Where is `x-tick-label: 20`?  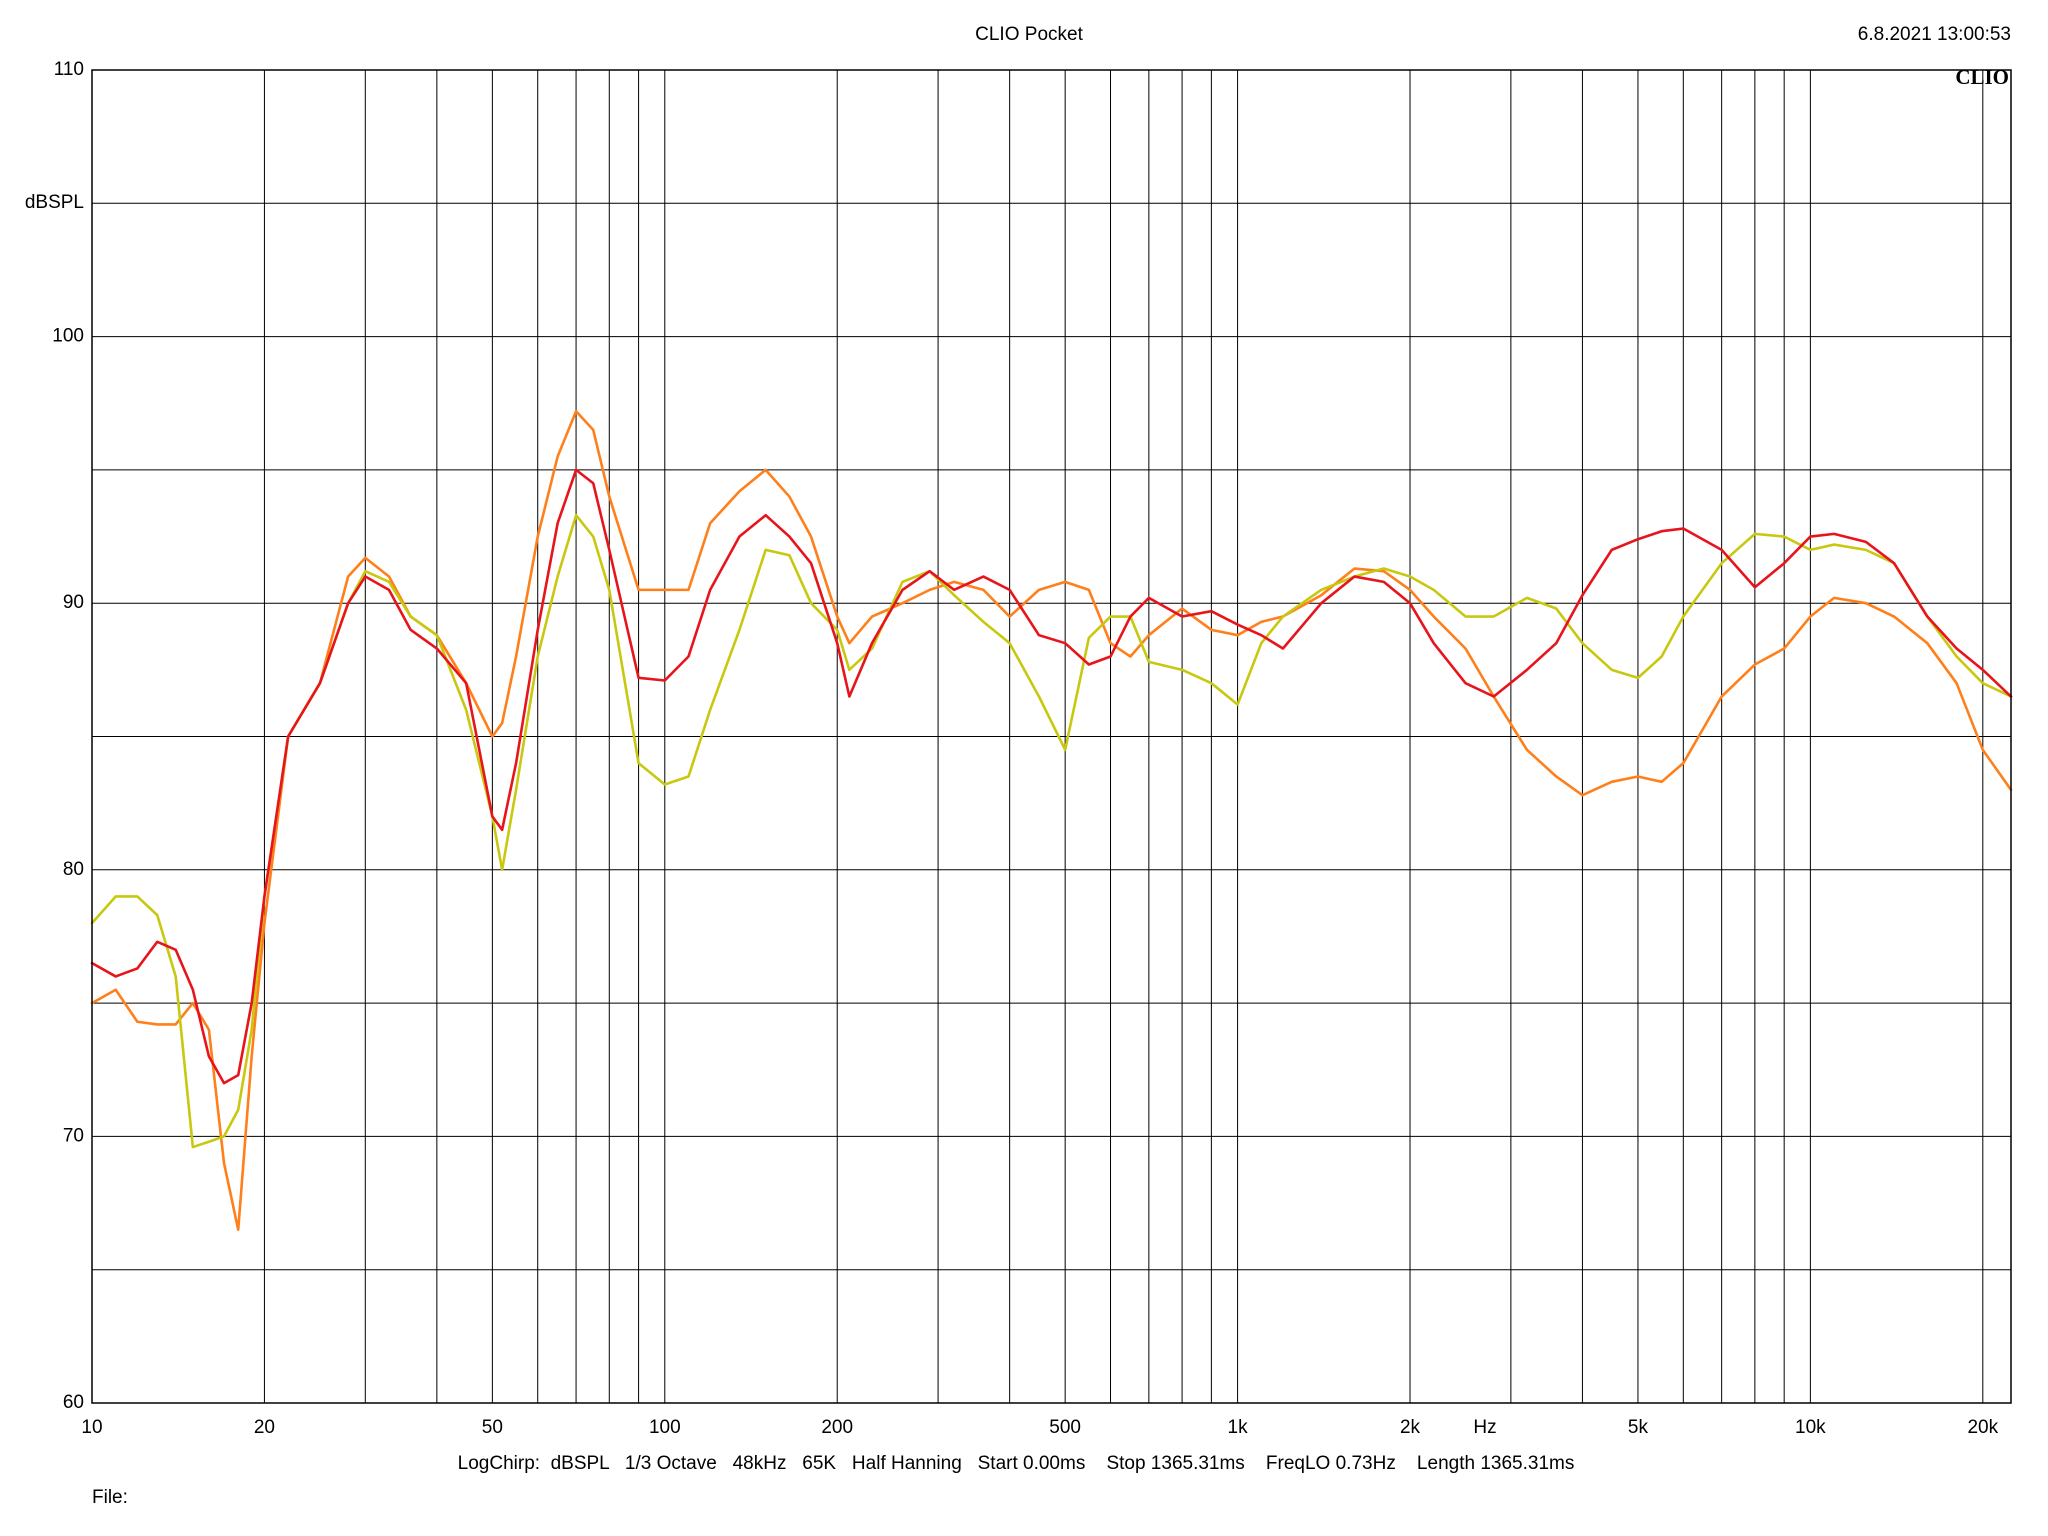
x-tick-label: 20 is located at coordinates (264, 1427).